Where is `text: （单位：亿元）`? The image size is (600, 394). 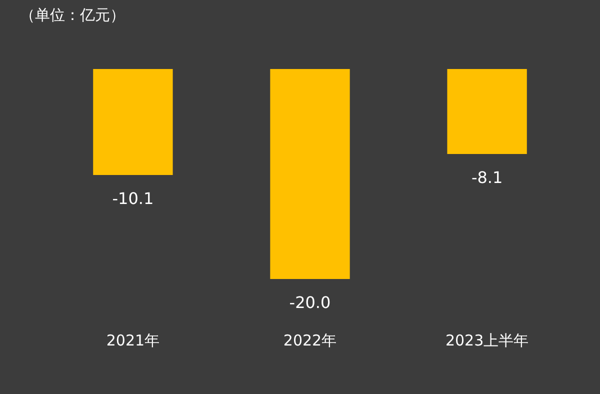 text: （单位：亿元） is located at coordinates (72, 15).